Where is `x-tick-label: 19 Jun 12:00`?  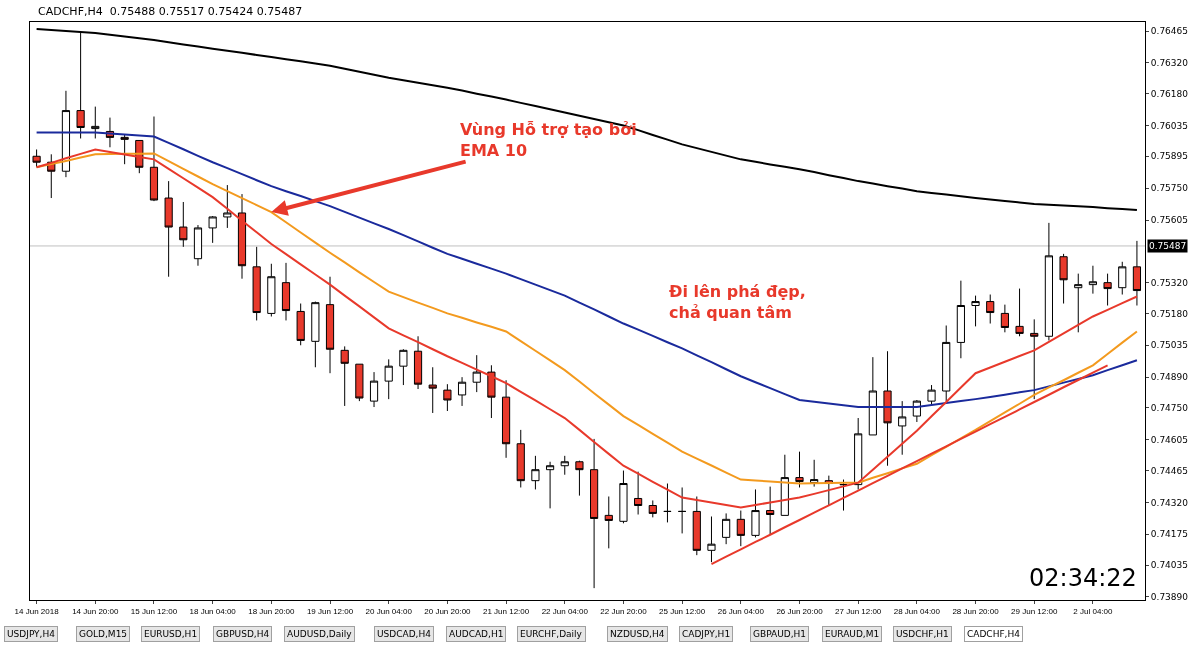 x-tick-label: 19 Jun 12:00 is located at coordinates (330, 611).